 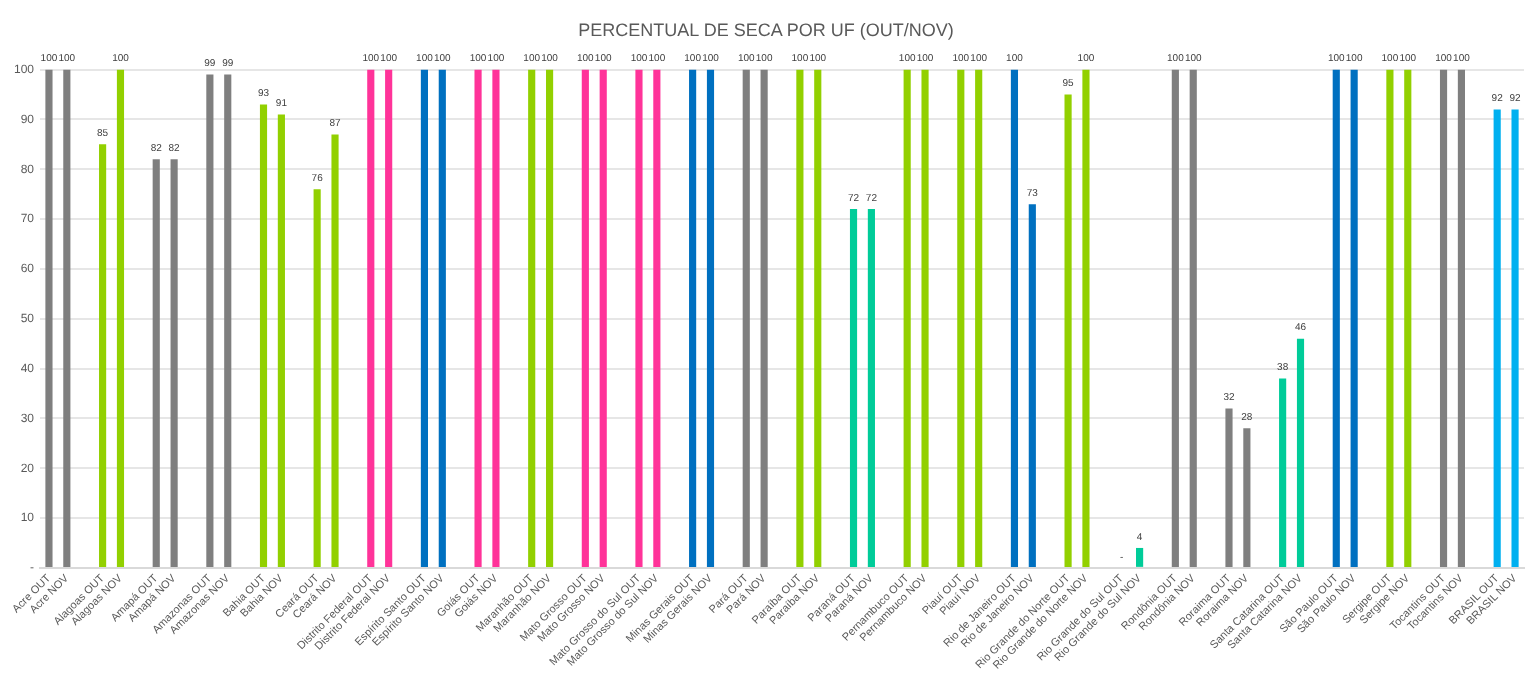 I want to click on chart-title: PERCENTUAL DE SECA POR UF (OUT/NOV), so click(x=766, y=29).